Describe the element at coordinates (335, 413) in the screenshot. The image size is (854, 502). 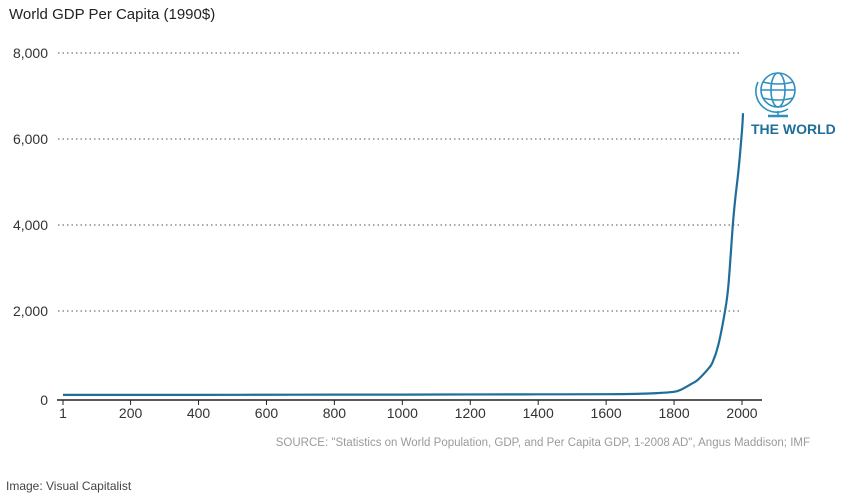
I see `x-tick-label: 800` at that location.